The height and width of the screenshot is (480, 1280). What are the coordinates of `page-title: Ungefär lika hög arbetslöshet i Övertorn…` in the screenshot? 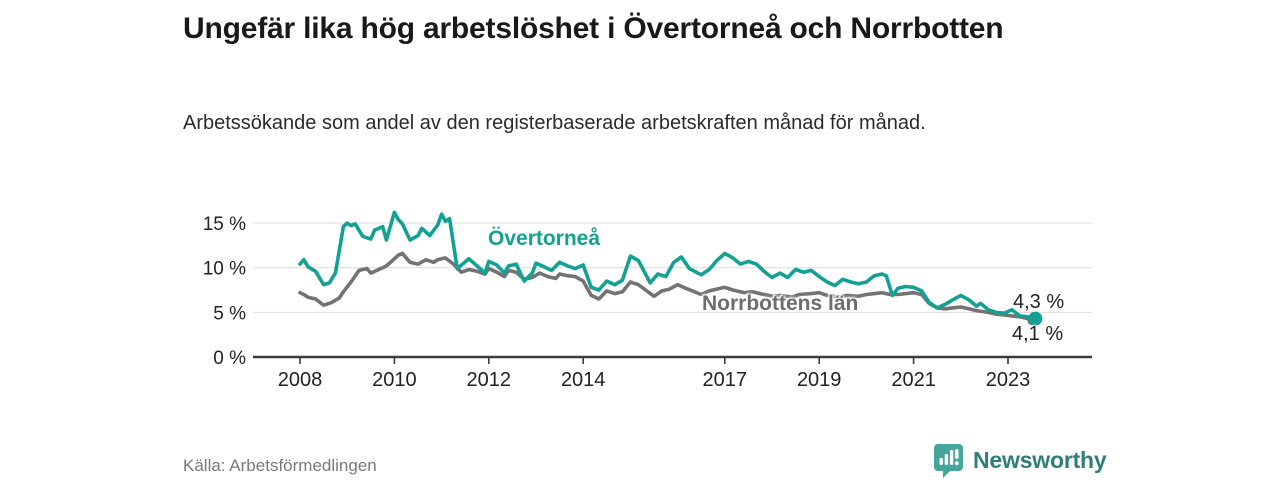 It's located at (593, 28).